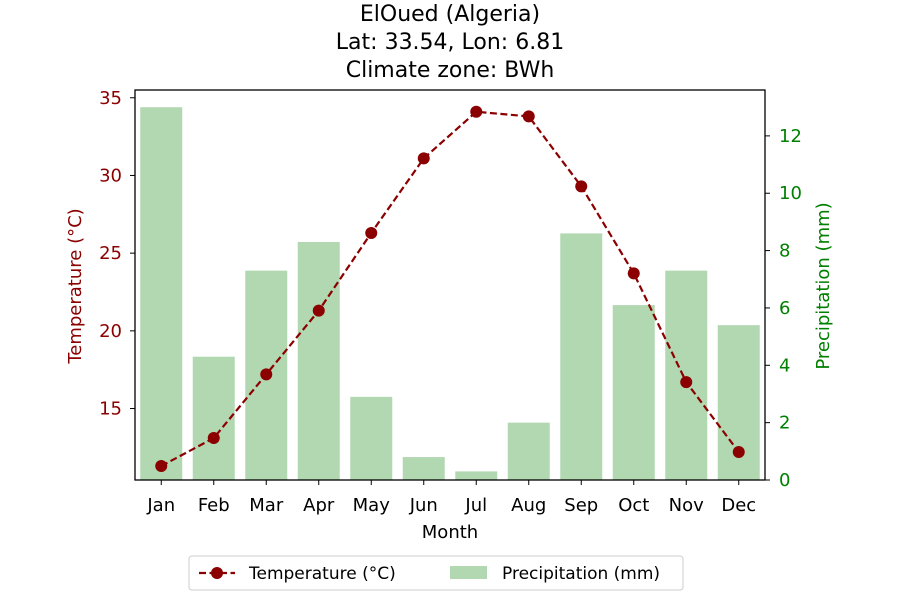  What do you see at coordinates (266, 505) in the screenshot?
I see `x-tick-label: Mar` at bounding box center [266, 505].